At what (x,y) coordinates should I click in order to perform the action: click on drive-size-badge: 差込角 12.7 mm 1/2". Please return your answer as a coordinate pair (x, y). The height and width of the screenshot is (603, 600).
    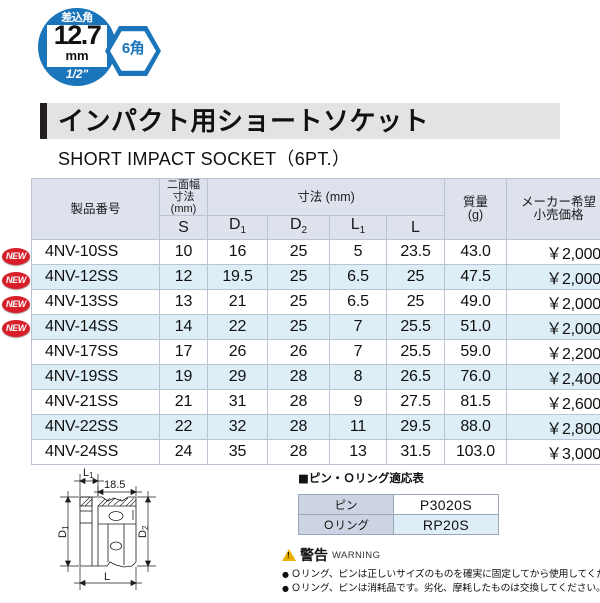
    Looking at the image, I should click on (77, 47).